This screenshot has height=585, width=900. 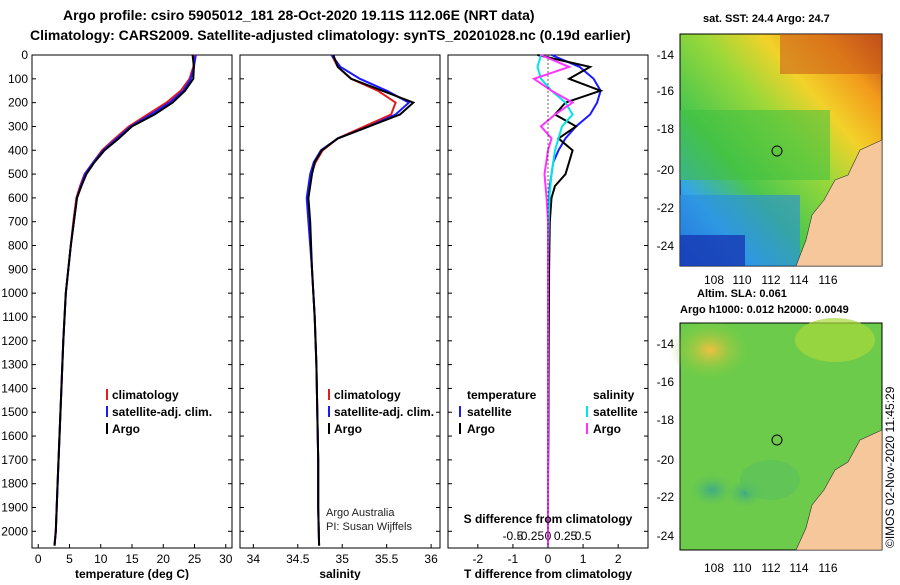 What do you see at coordinates (712, 250) in the screenshot?
I see `sst-deep-blue-patch` at bounding box center [712, 250].